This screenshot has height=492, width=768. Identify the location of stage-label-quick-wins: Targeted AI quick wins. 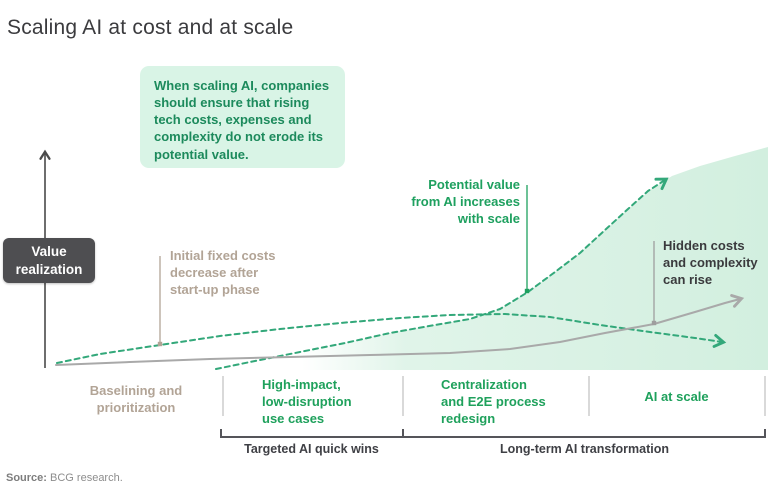
(311, 449).